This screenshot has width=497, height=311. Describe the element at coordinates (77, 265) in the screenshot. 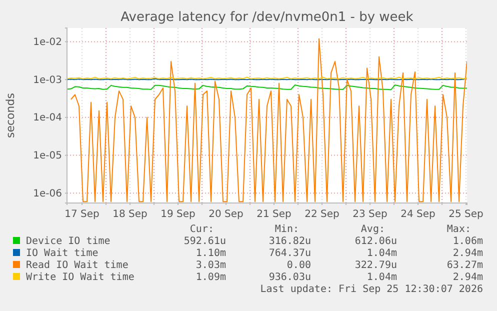

I see `legend-label: Read IO Wait time` at that location.